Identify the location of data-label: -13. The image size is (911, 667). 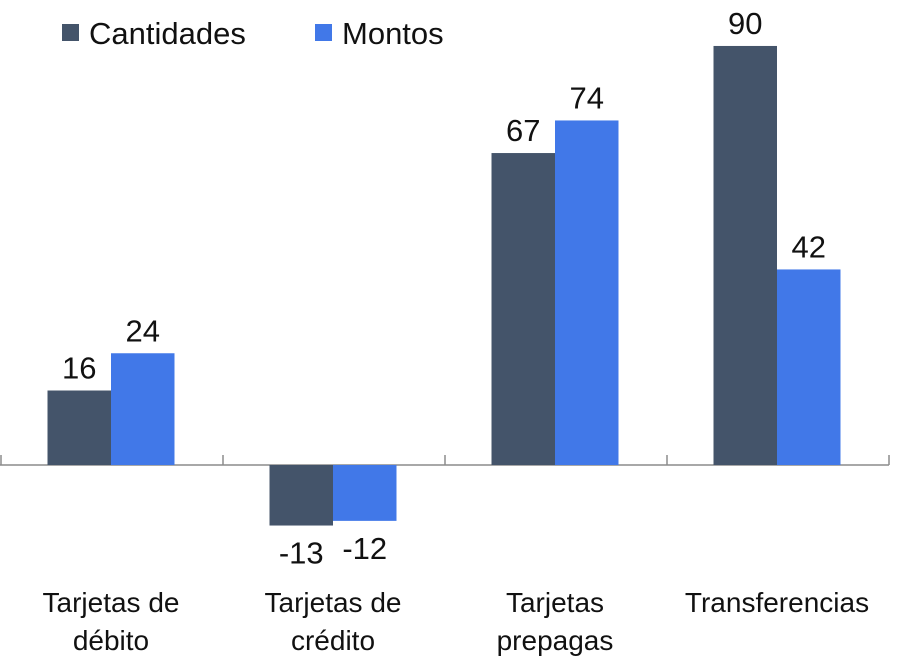
(301, 553).